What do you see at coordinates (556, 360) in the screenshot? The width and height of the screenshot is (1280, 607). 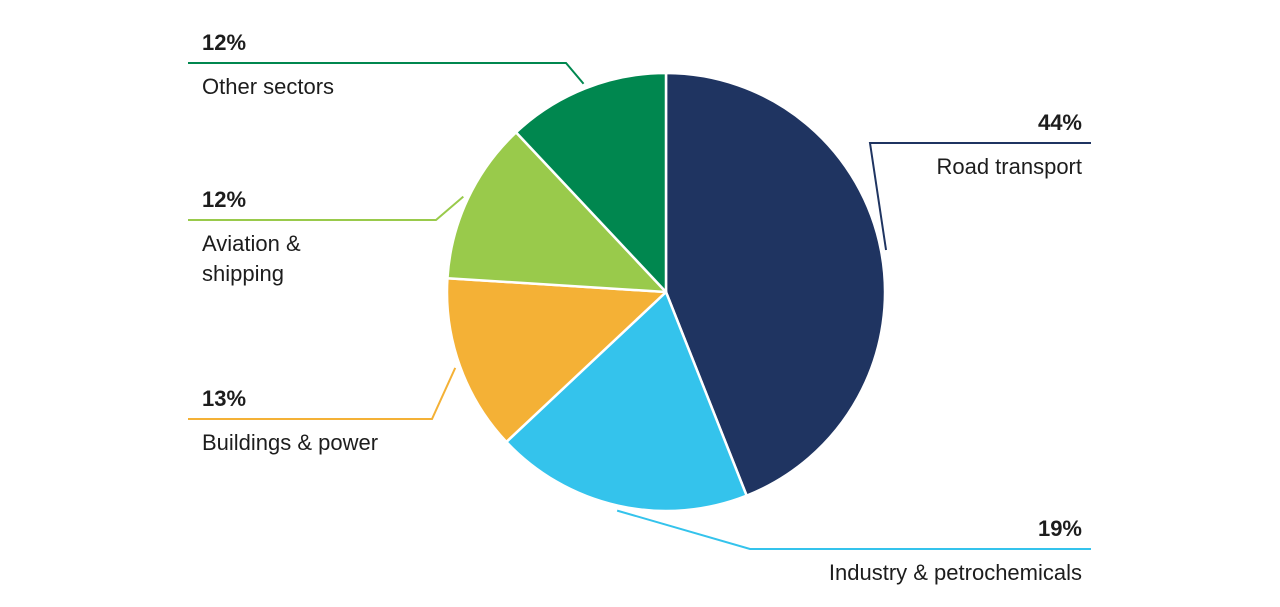 I see `pie-slice-buildings-and-power` at bounding box center [556, 360].